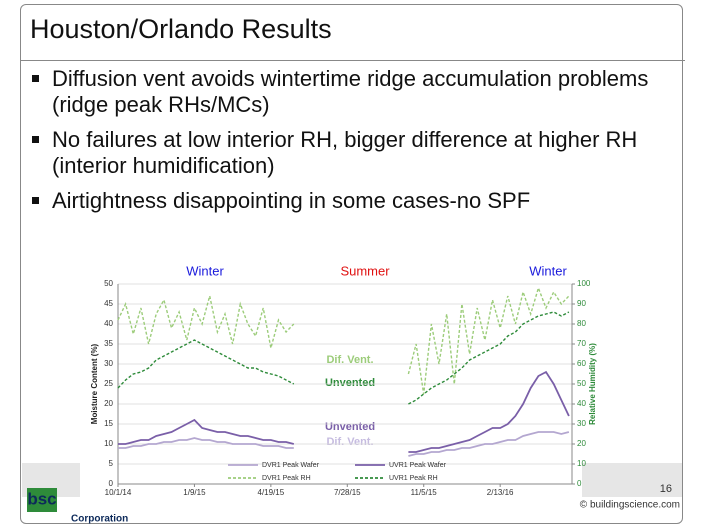 This screenshot has width=705, height=528. Describe the element at coordinates (581, 383) in the screenshot. I see `y2-tick-label: 50` at that location.